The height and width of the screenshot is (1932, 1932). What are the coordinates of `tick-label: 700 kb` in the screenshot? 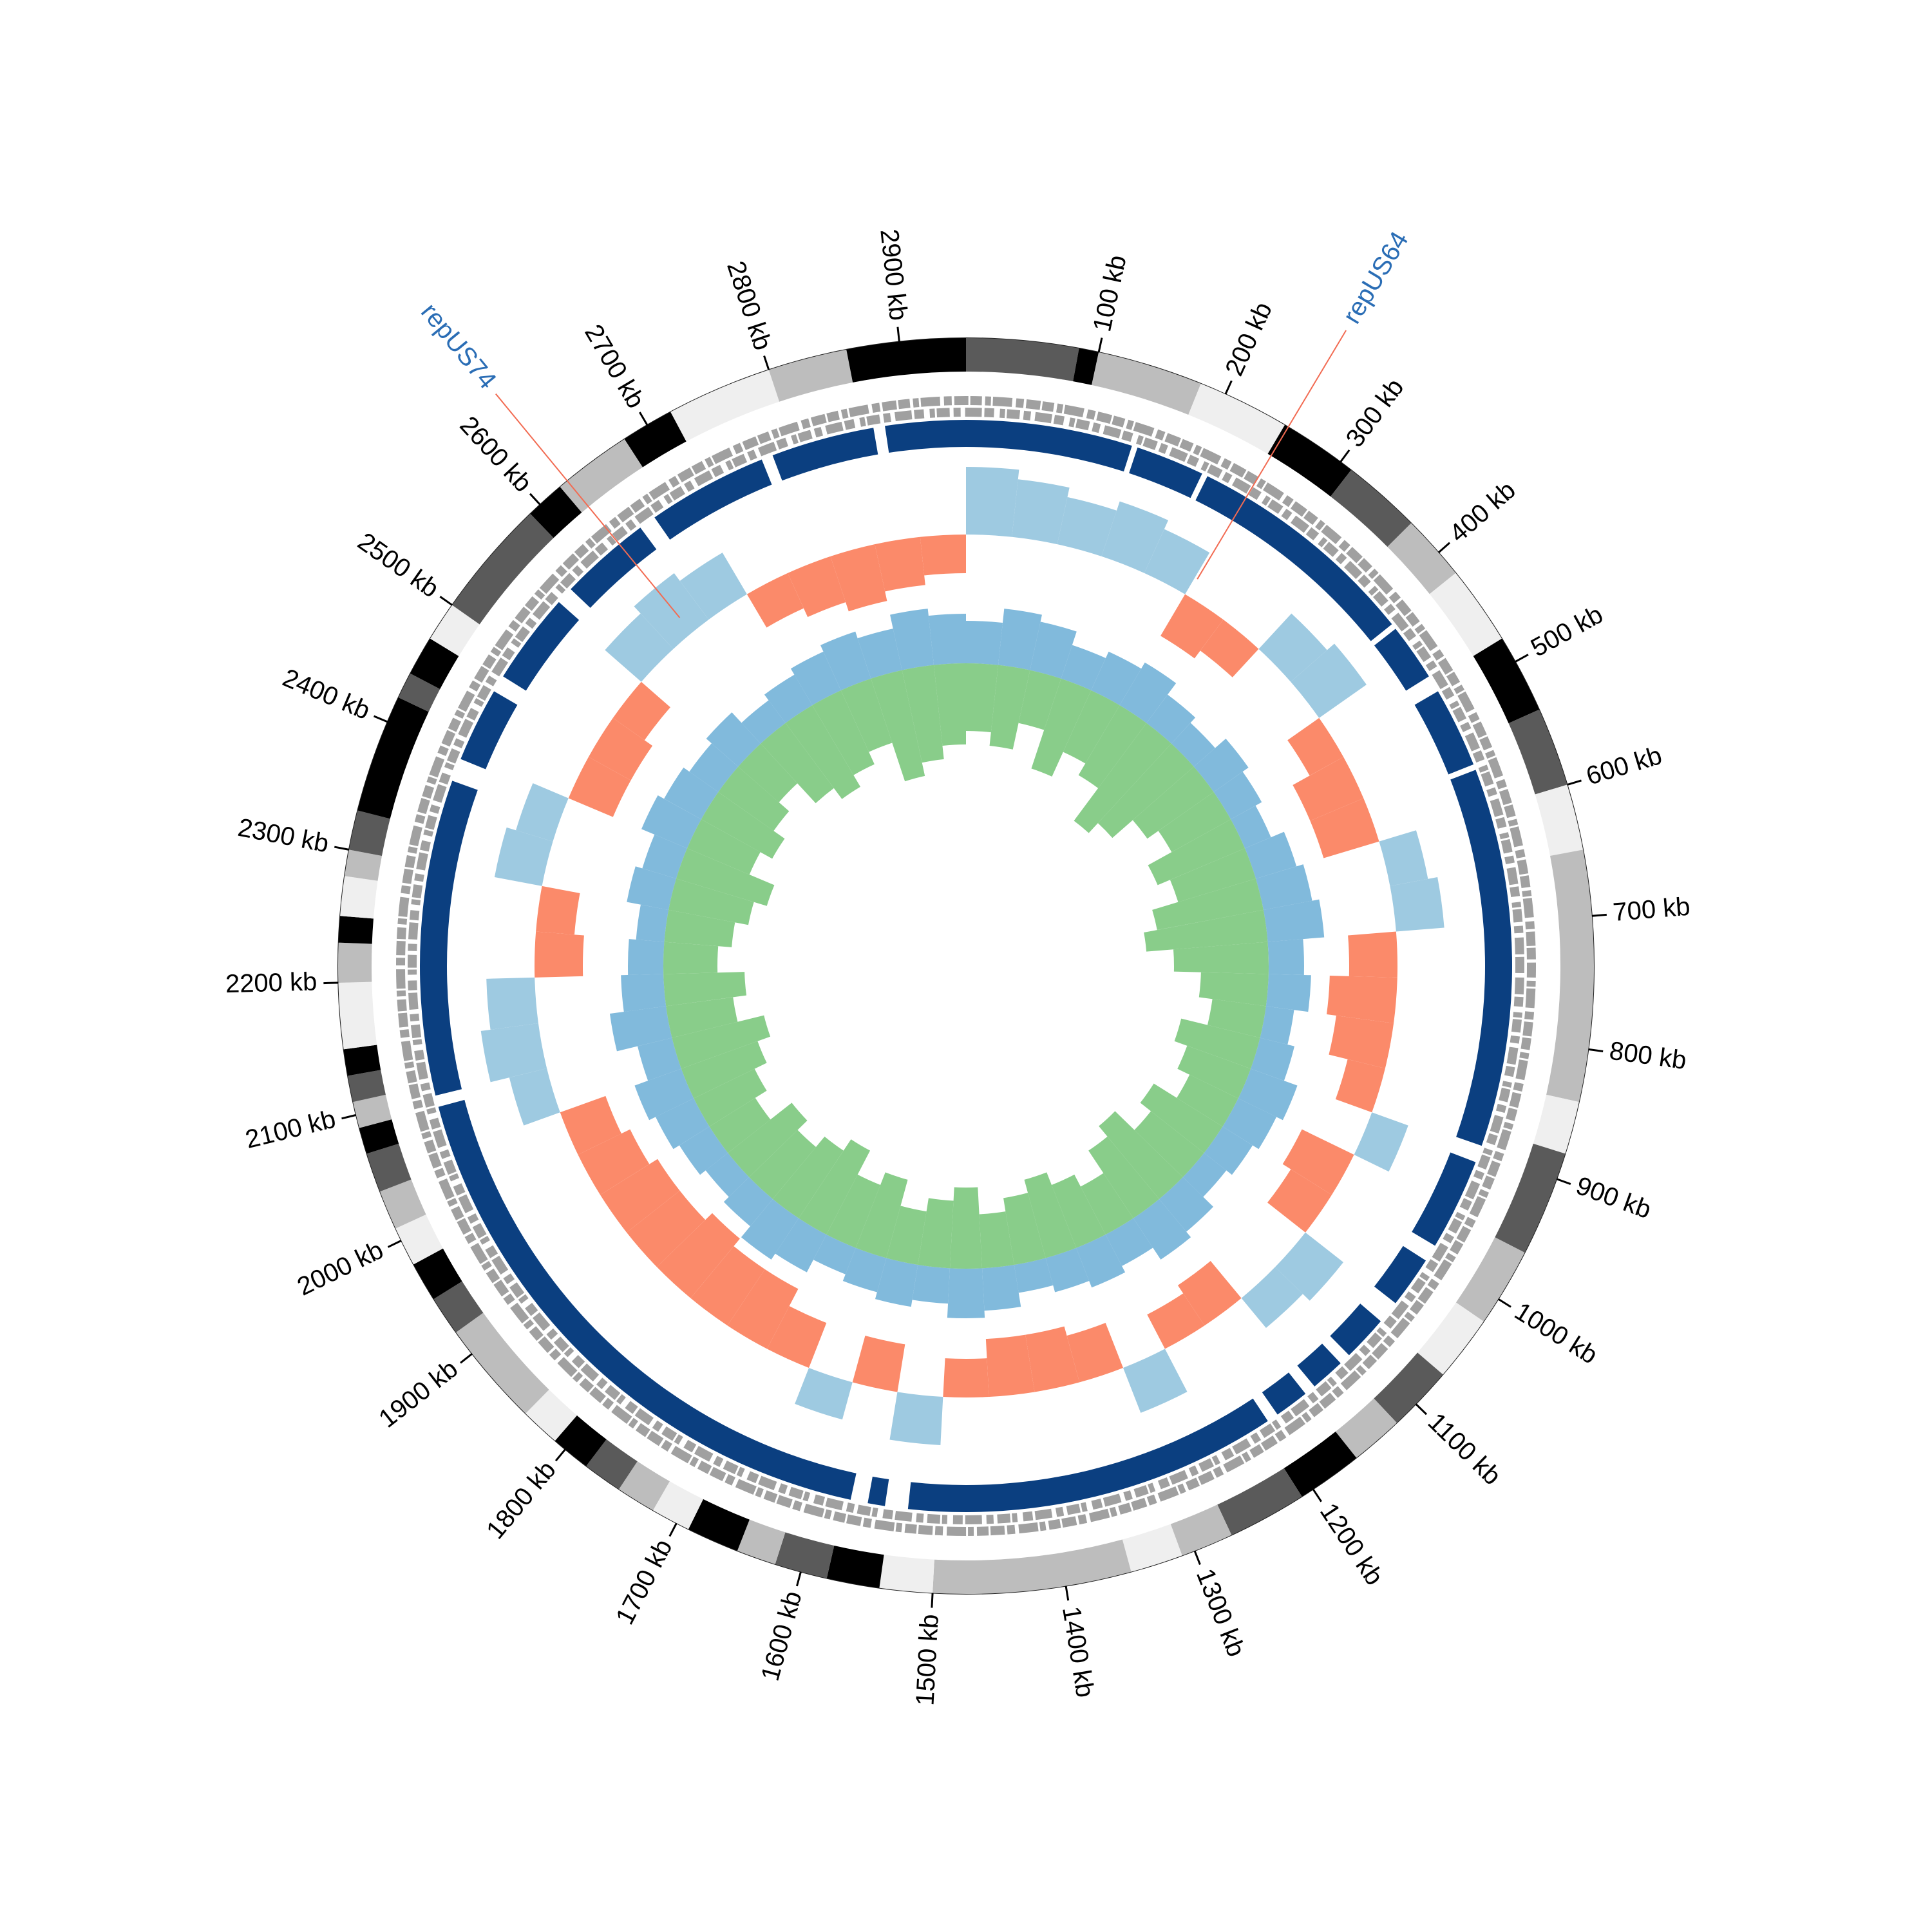 It's located at (1651, 910).